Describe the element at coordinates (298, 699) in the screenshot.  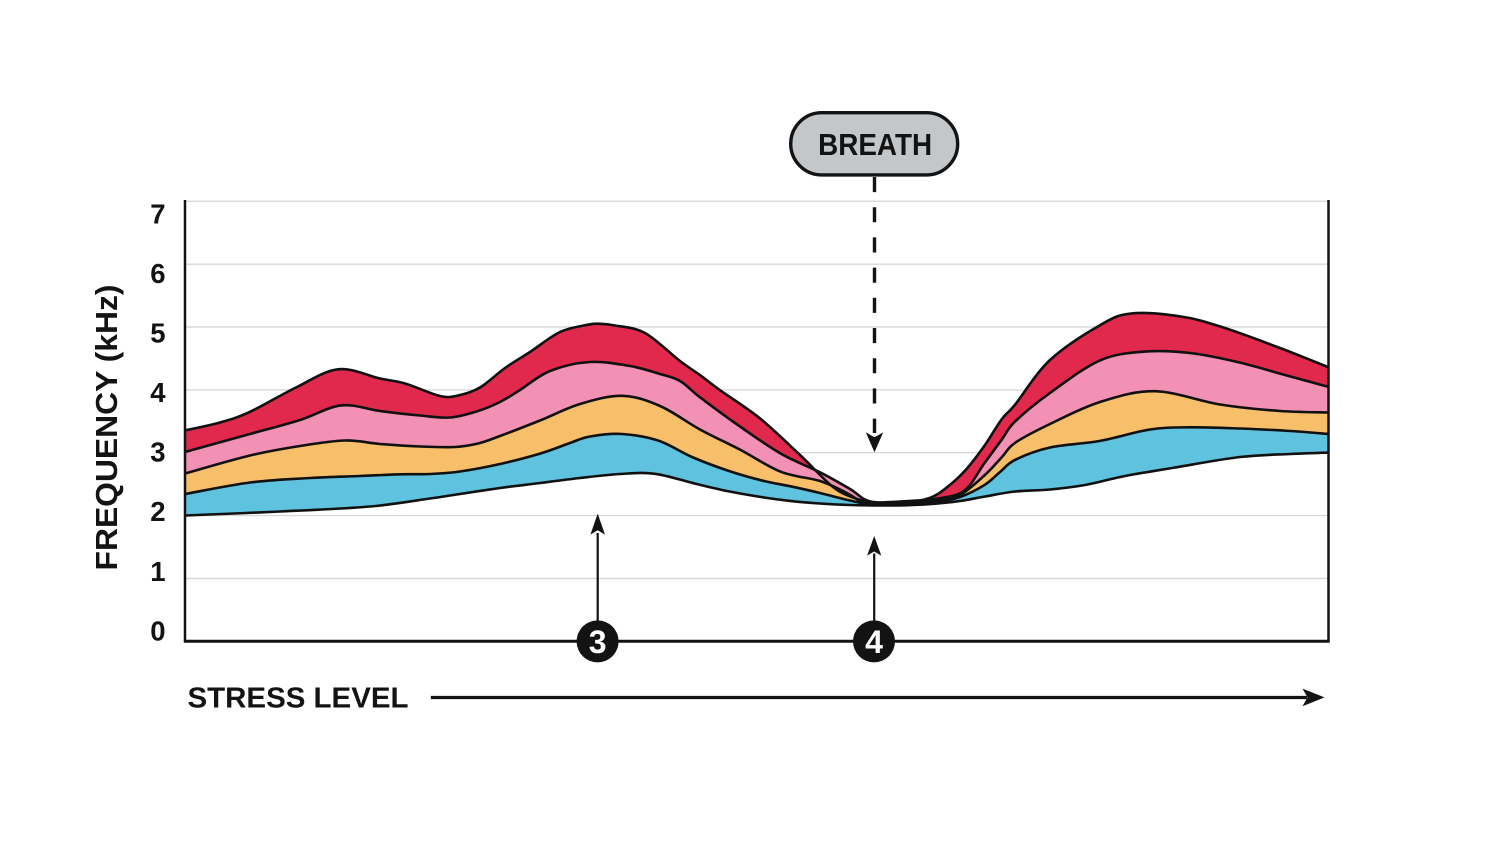
I see `svg-text: STRESS LEVEL` at that location.